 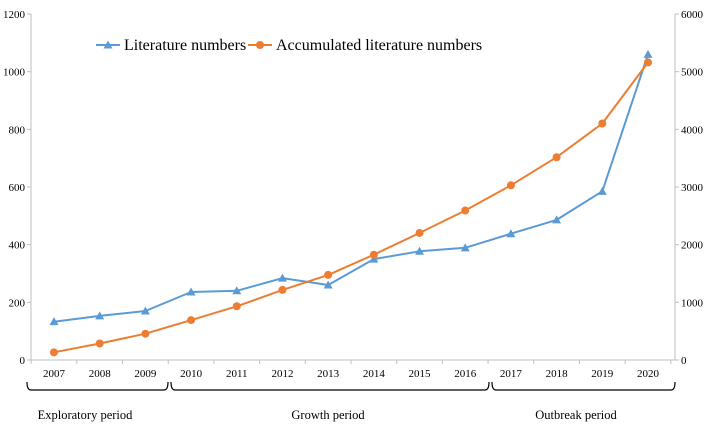 I want to click on period-label: Outbreak period, so click(x=576, y=415).